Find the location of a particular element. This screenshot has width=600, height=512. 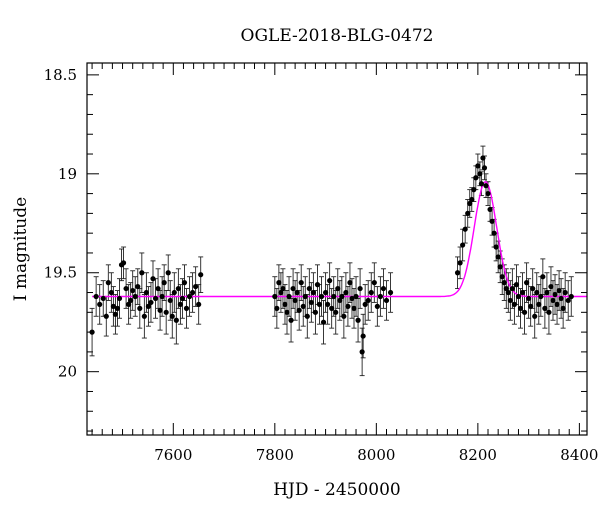

y-tick-label: 18.5 is located at coordinates (60, 75).